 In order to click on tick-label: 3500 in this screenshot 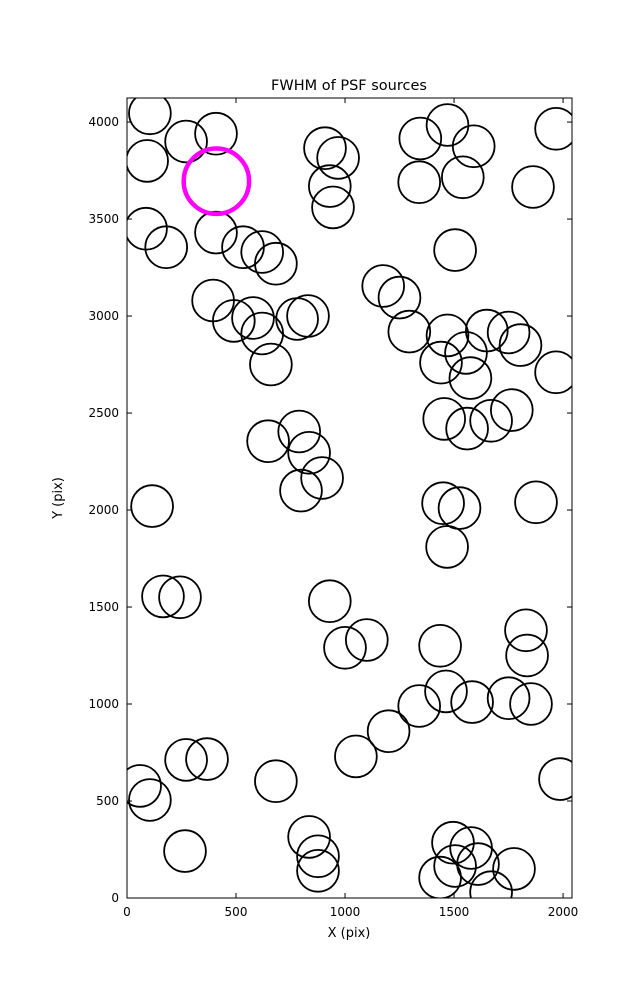, I will do `click(103, 219)`.